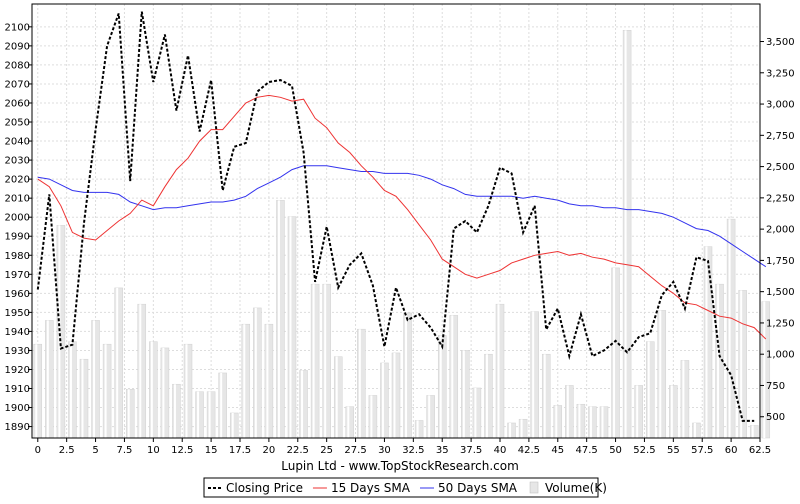 Image resolution: width=800 pixels, height=504 pixels. I want to click on y-right-tick-label: 1,750, so click(780, 261).